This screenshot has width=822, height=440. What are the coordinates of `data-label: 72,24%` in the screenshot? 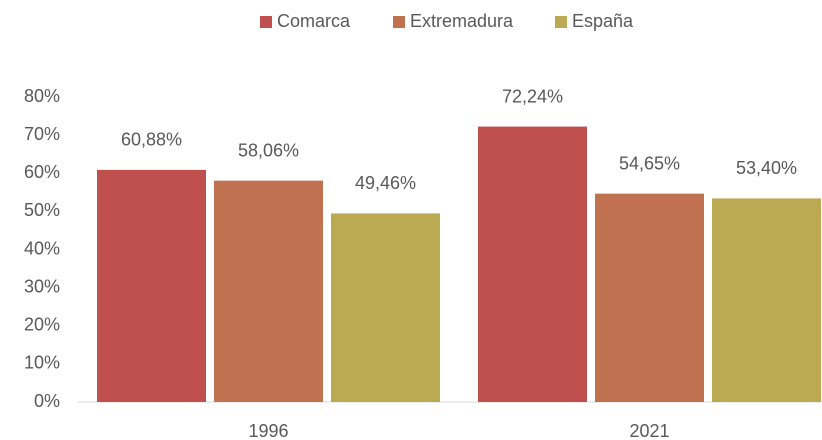 It's located at (532, 96).